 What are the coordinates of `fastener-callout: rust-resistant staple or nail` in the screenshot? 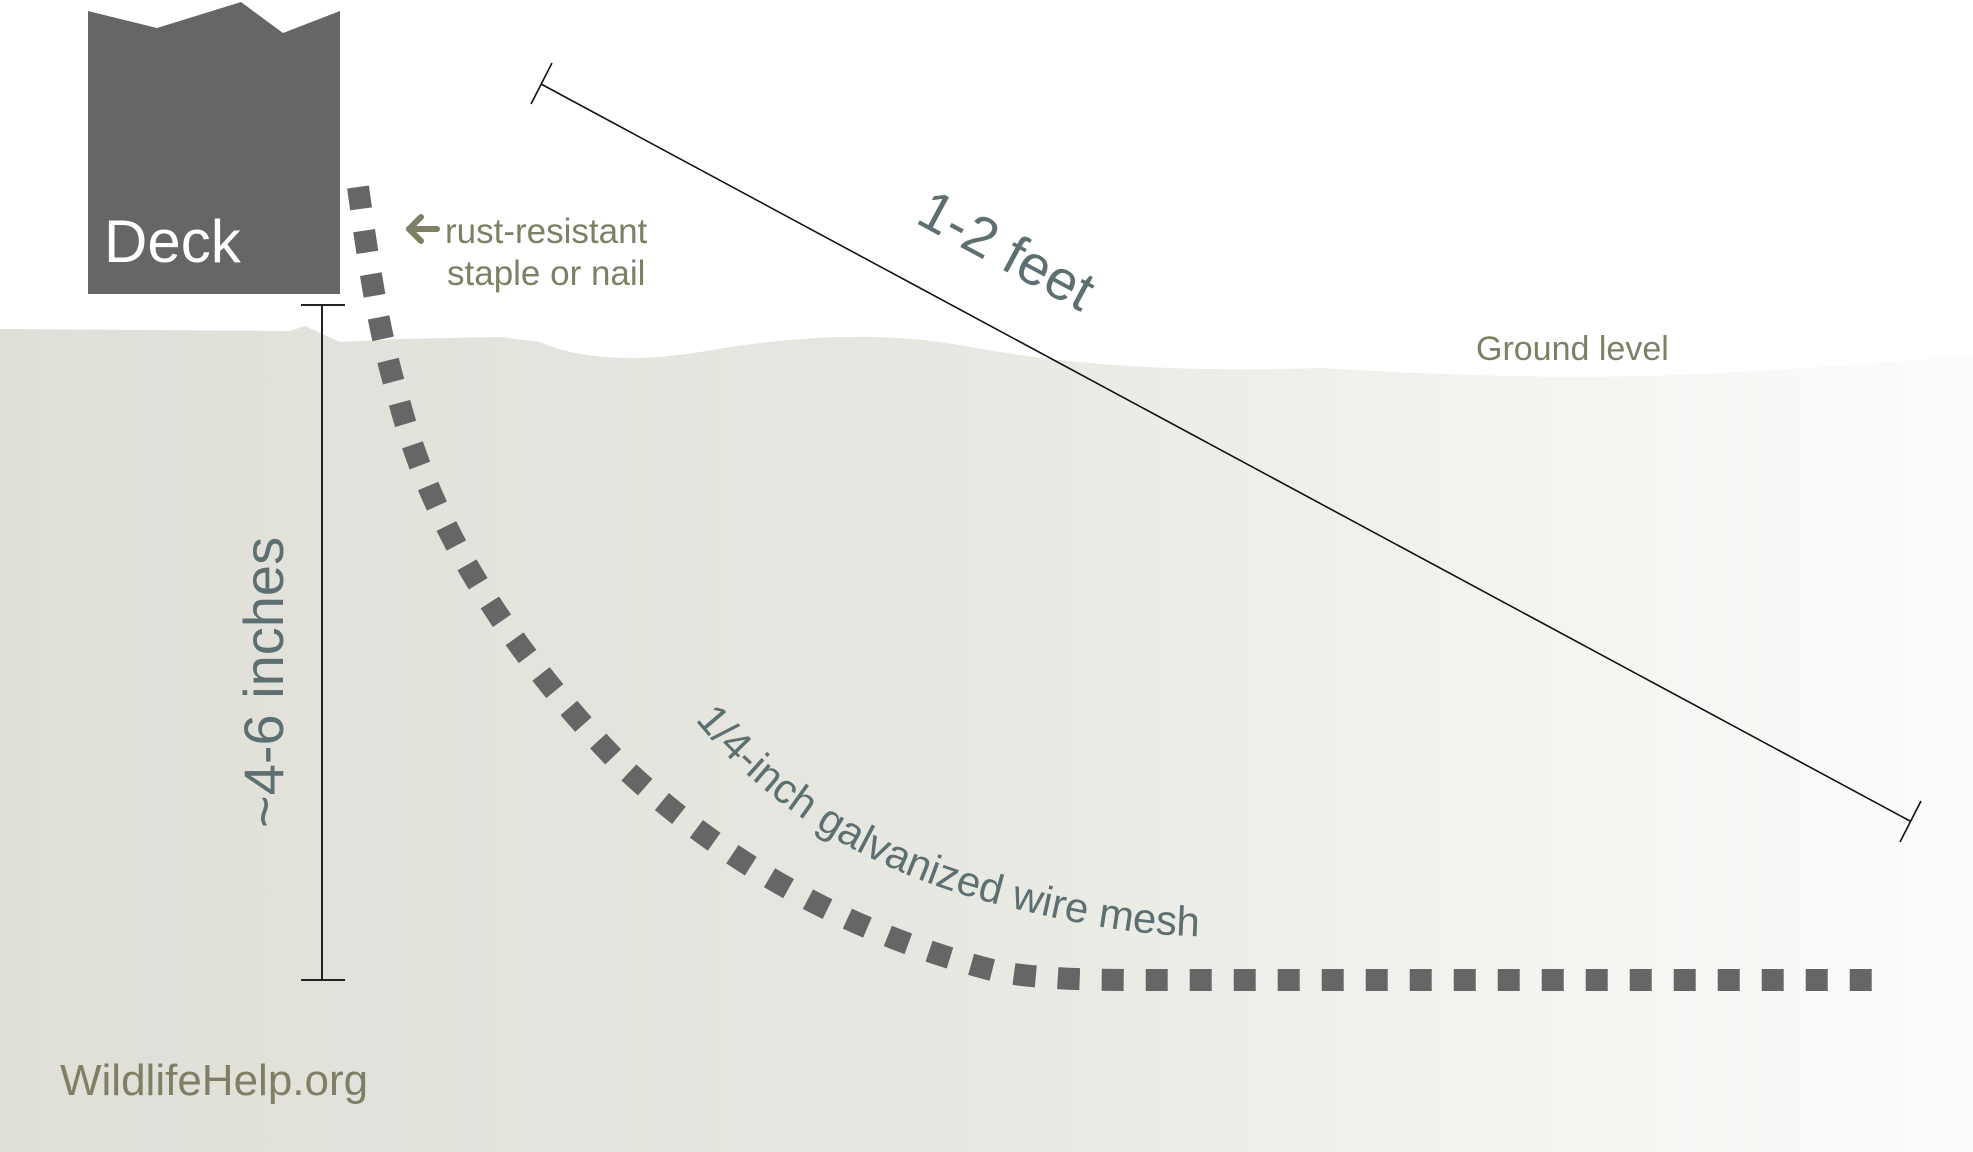 It's located at (527, 252).